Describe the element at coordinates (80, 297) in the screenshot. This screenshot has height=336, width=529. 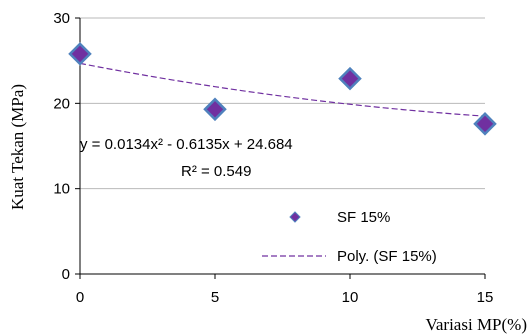
I see `x-tick-label: 0` at that location.